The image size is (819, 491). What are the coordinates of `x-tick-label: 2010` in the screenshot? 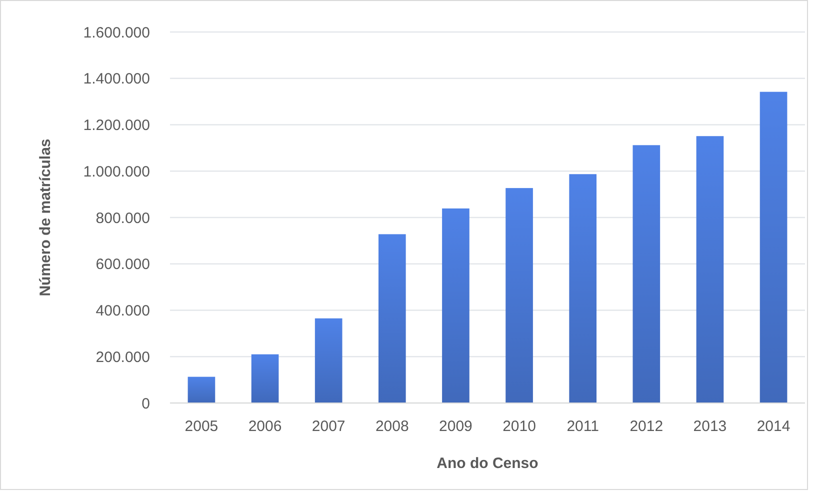 It's located at (519, 426).